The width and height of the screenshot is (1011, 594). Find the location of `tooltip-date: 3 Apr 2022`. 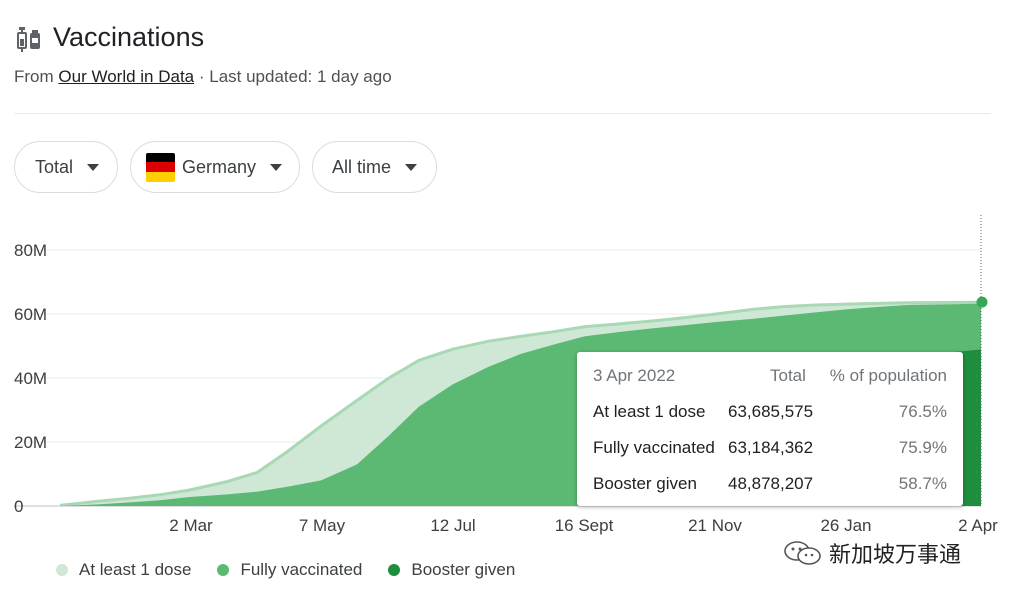

tooltip-date: 3 Apr 2022 is located at coordinates (634, 375).